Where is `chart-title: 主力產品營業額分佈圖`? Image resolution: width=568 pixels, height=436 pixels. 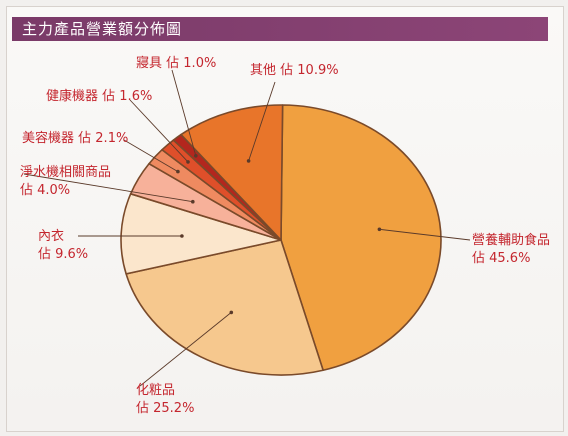 chart-title: 主力產品營業額分佈圖 is located at coordinates (102, 29).